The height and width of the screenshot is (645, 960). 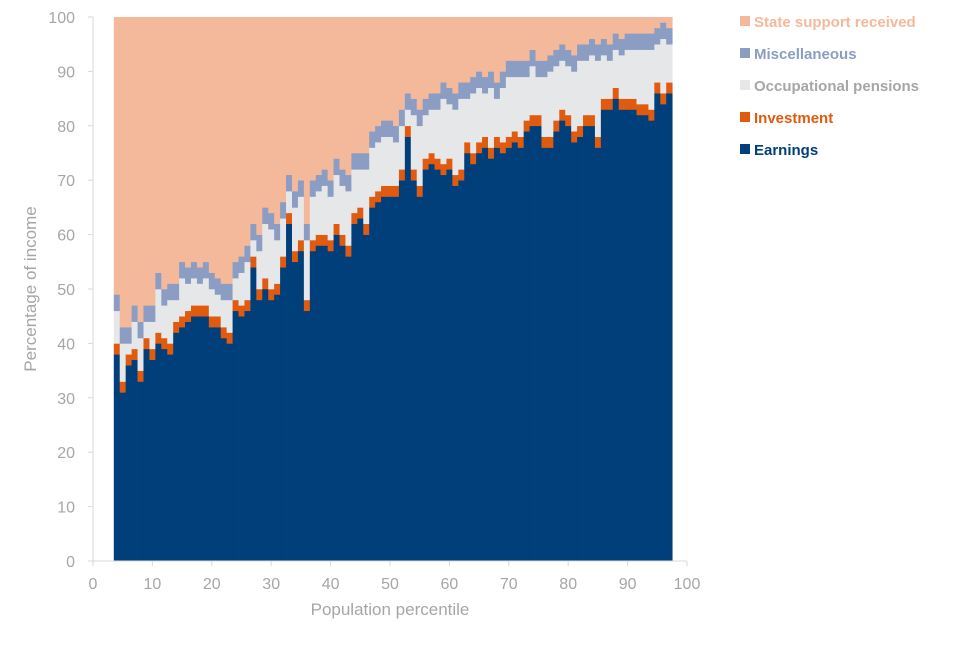 What do you see at coordinates (289, 392) in the screenshot?
I see `bar-earnings-p33` at bounding box center [289, 392].